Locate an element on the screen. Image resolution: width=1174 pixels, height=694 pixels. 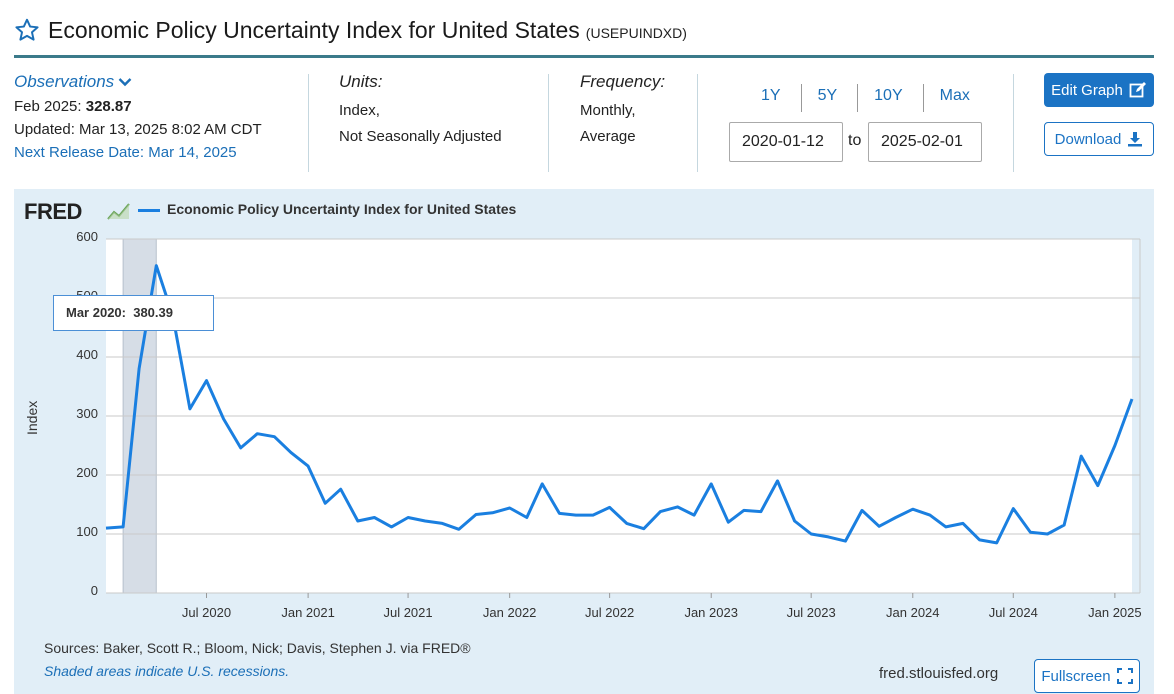
range-1y-button: 1Y is located at coordinates (771, 95).